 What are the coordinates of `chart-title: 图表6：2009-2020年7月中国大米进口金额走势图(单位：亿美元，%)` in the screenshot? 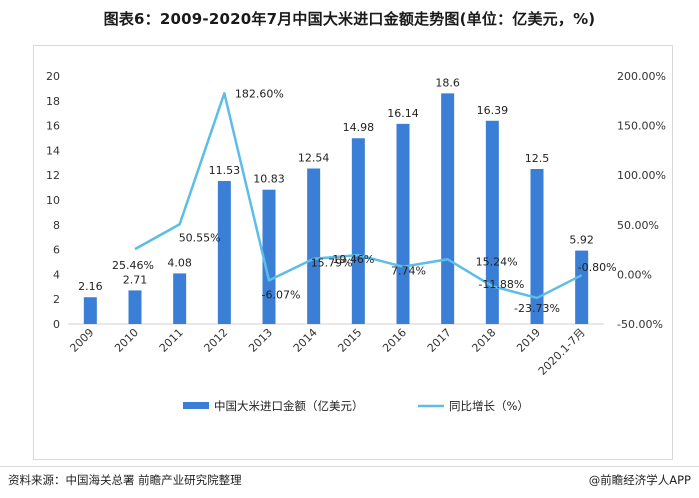 It's located at (349, 19).